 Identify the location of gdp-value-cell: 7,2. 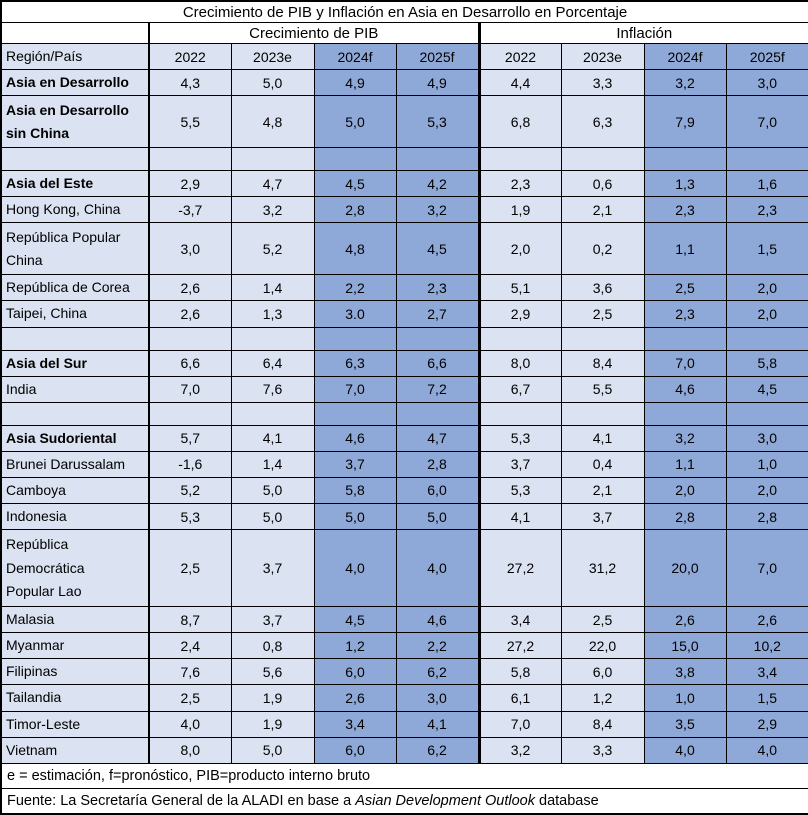
(437, 389).